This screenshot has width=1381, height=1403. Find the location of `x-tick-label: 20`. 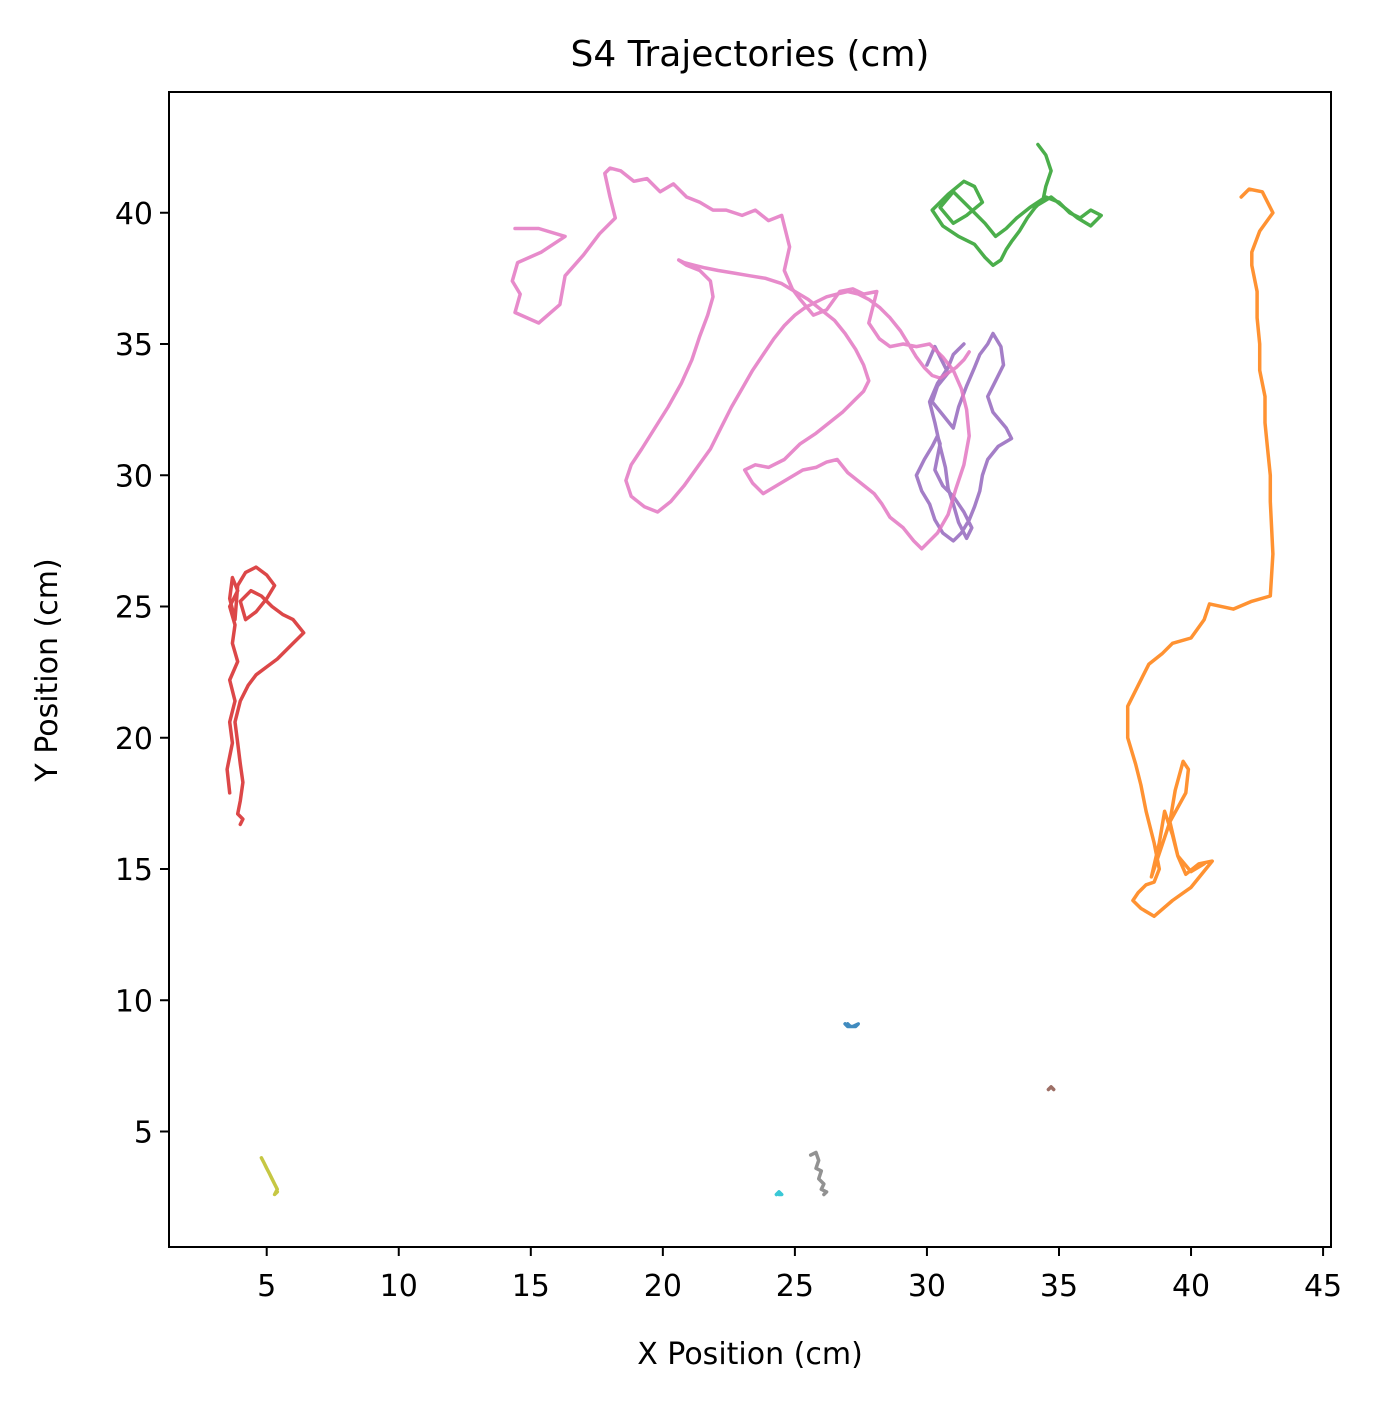

x-tick-label: 20 is located at coordinates (663, 1286).